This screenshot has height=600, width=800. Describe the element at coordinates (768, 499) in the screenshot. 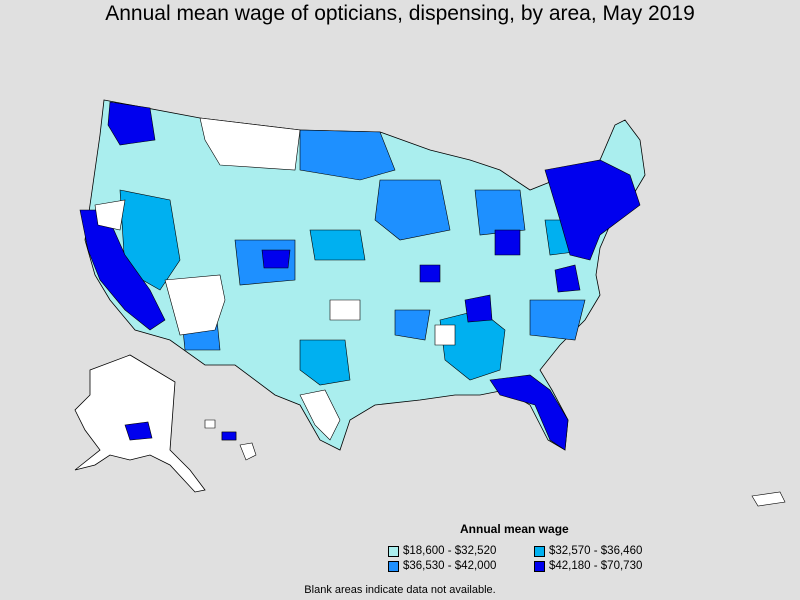

I see `puerto-rico` at that location.